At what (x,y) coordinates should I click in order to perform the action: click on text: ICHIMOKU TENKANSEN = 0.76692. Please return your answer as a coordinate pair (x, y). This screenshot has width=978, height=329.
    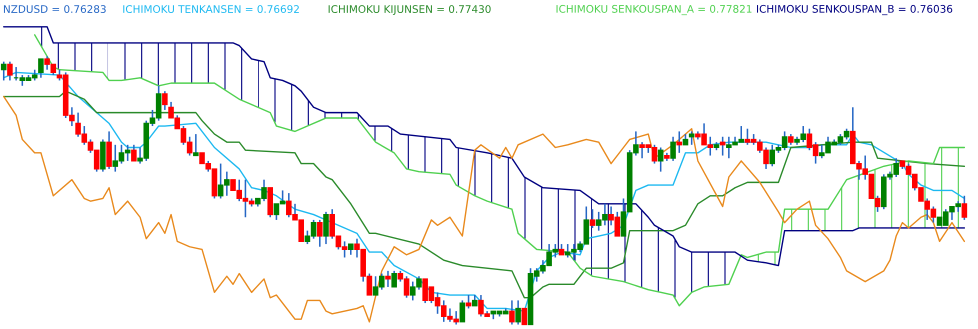
    Looking at the image, I should click on (211, 9).